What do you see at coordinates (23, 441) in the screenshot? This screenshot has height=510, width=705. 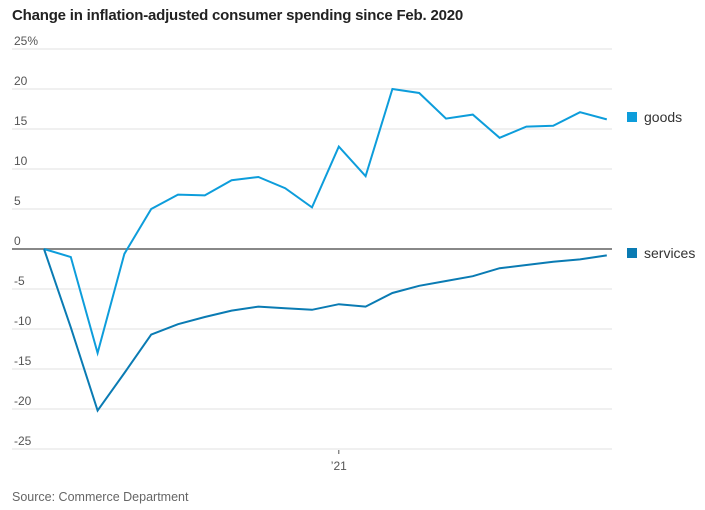 I see `y-tick-label: -25` at bounding box center [23, 441].